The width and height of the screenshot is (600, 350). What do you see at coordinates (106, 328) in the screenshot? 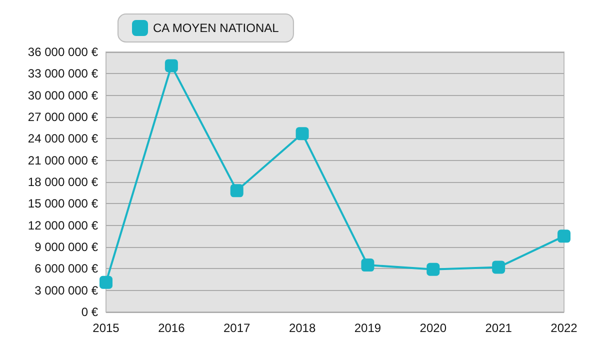
I see `x-tick-label: 2015` at bounding box center [106, 328].